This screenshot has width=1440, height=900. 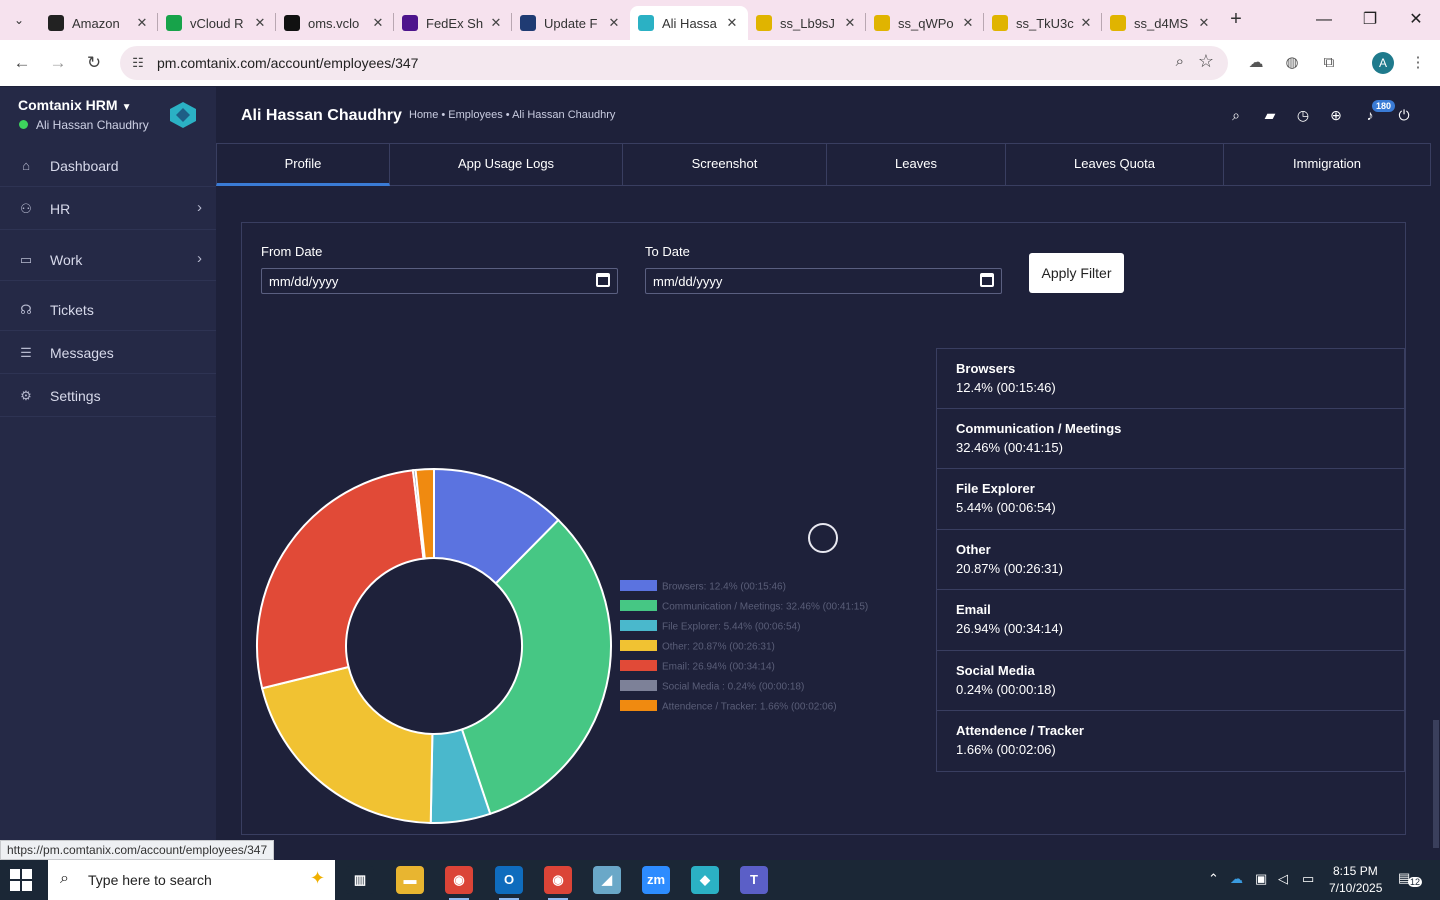 I want to click on menu-kebab-icon: ⋮, so click(x=1418, y=62).